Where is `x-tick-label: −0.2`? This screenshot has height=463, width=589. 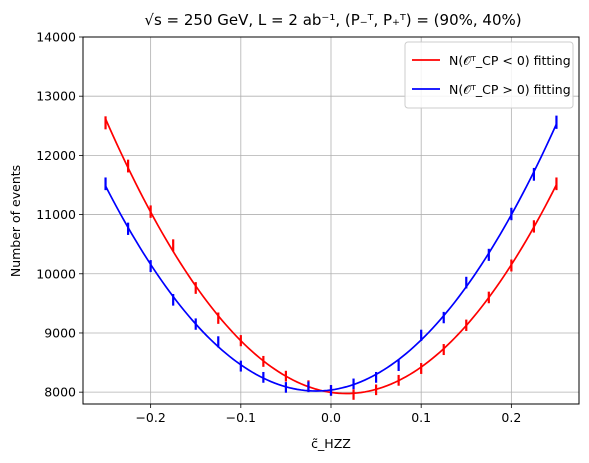 x-tick-label: −0.2 is located at coordinates (150, 417).